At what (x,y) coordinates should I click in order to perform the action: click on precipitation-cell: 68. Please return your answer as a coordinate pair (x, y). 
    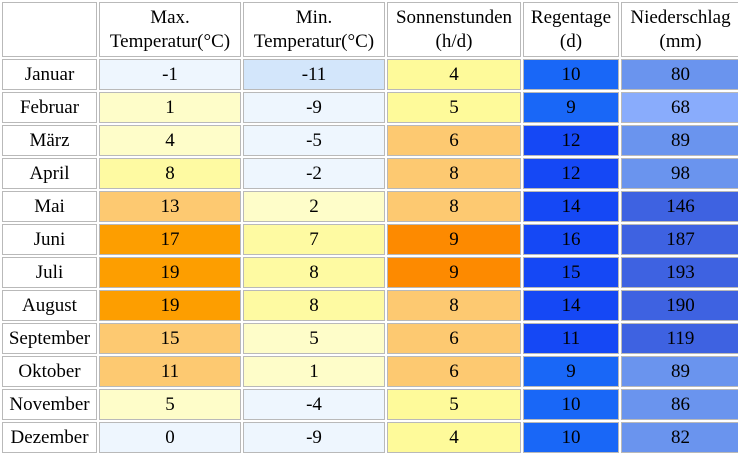
    Looking at the image, I should click on (679, 107).